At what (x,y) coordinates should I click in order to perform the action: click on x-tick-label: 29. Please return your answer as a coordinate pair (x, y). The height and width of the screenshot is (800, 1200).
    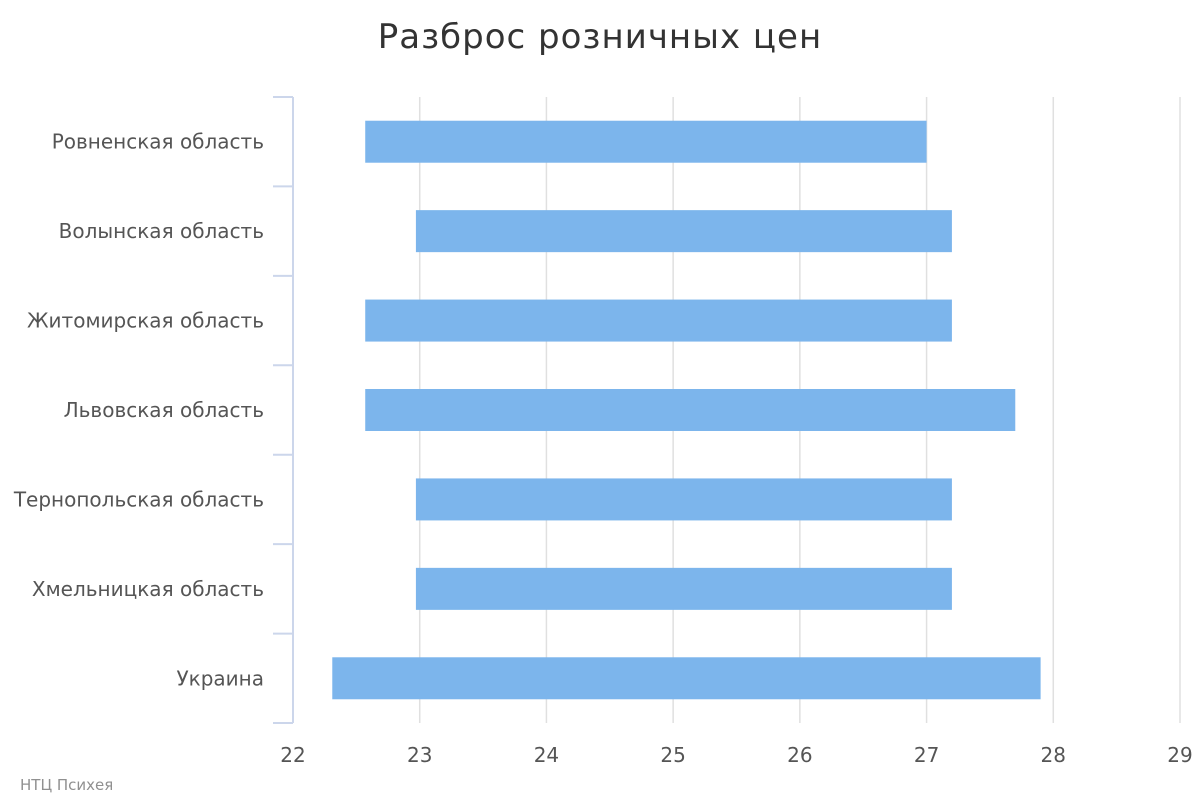
    Looking at the image, I should click on (1179, 755).